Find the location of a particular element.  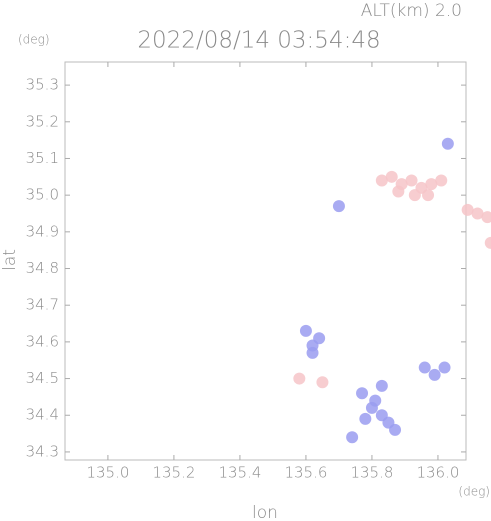

y-tick-label: 34.6 is located at coordinates (42, 341).